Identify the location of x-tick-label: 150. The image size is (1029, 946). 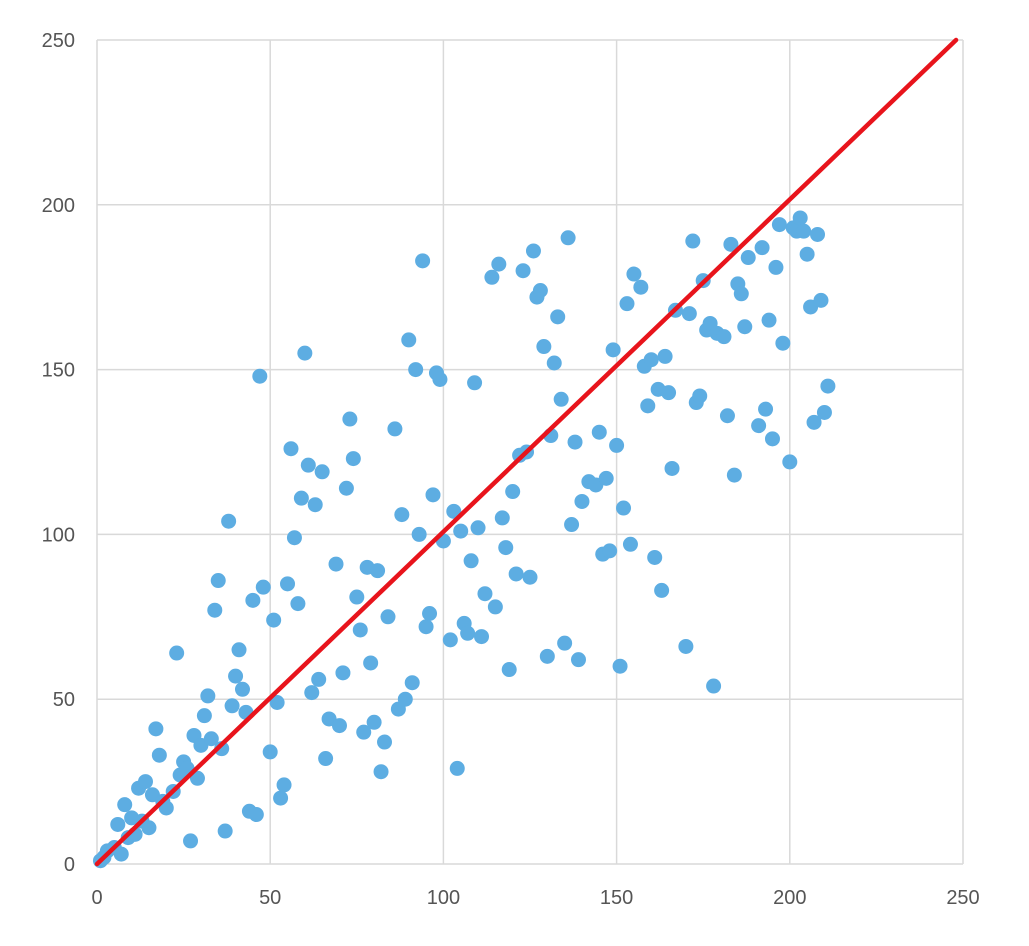
(616, 898).